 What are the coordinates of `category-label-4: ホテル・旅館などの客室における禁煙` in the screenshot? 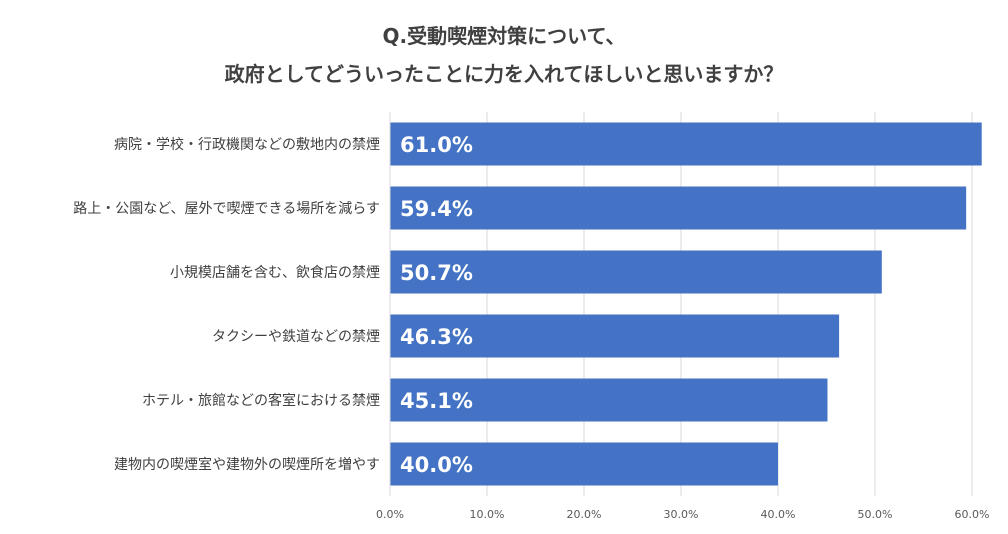 It's located at (261, 400).